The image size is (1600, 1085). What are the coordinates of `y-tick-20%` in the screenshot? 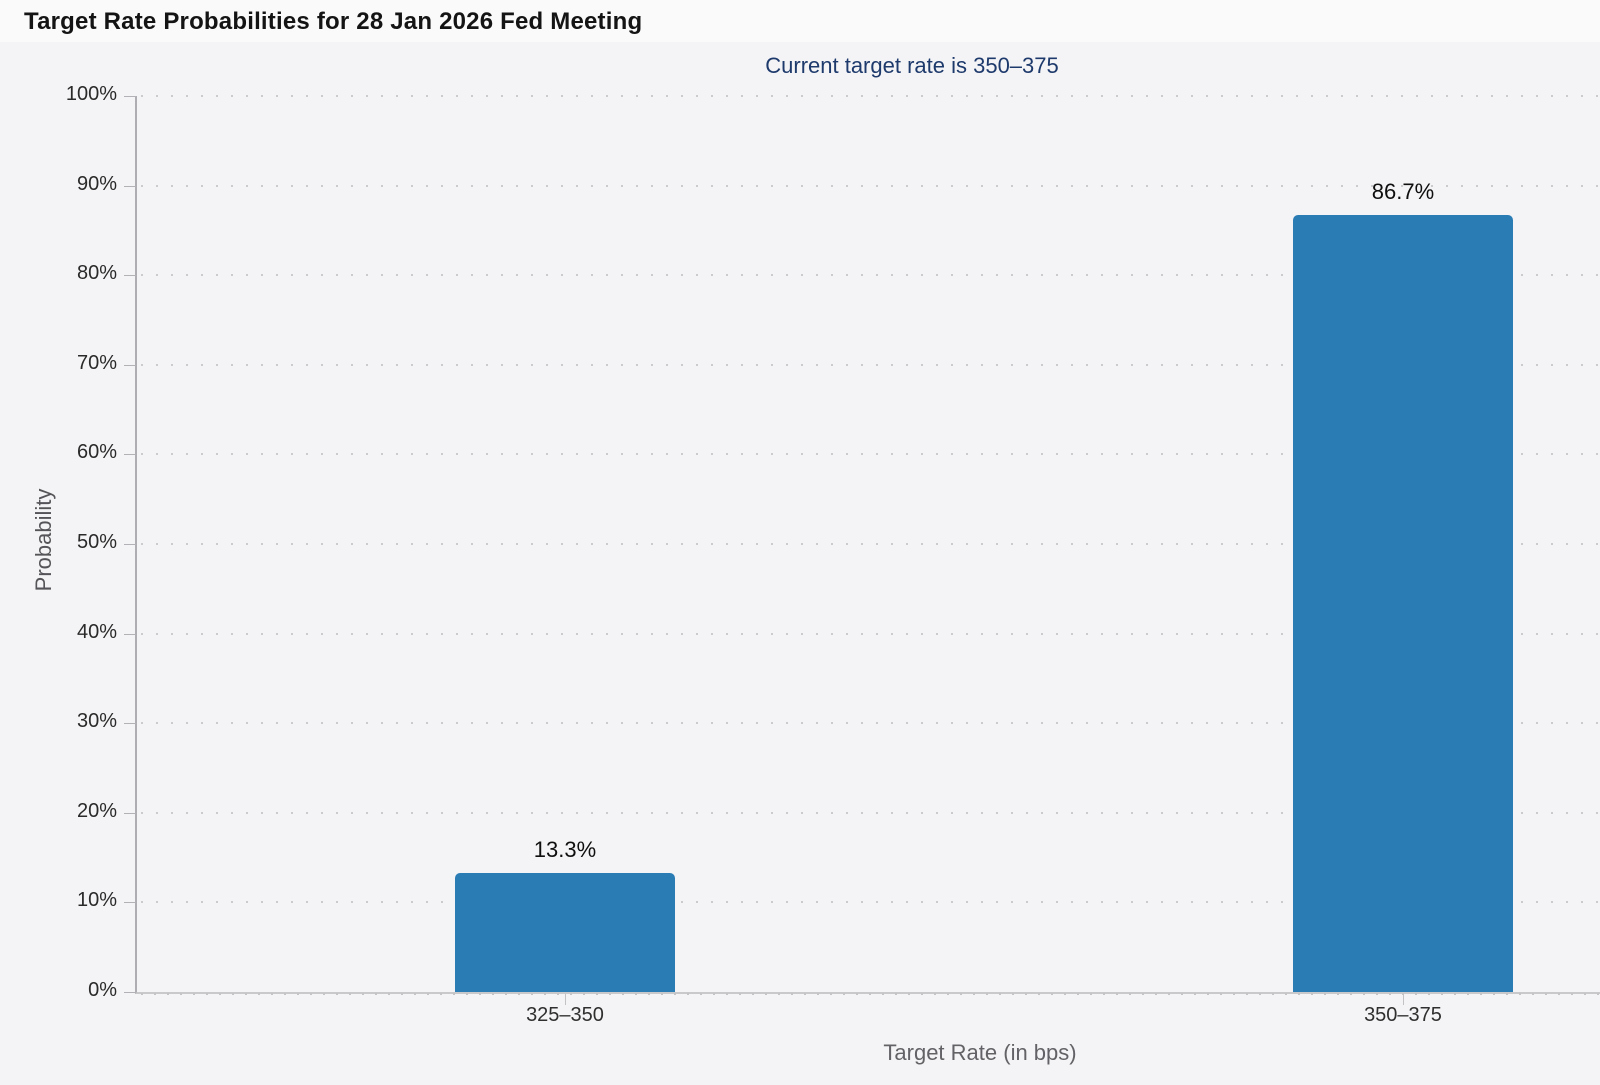 It's located at (130, 813).